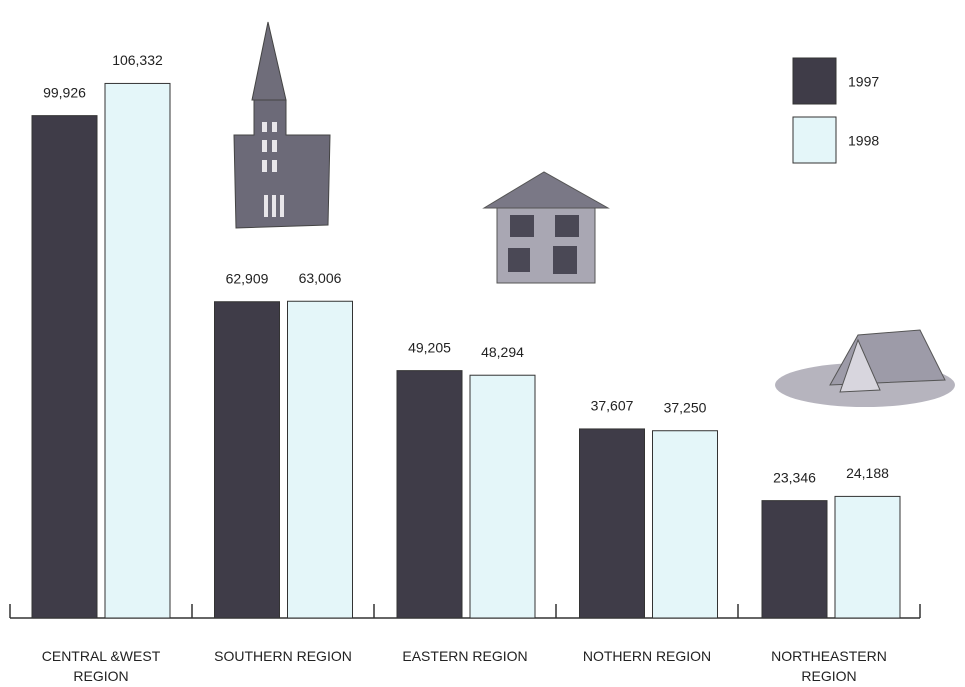 This screenshot has height=687, width=965. Describe the element at coordinates (320, 278) in the screenshot. I see `data-label: 63,006` at that location.